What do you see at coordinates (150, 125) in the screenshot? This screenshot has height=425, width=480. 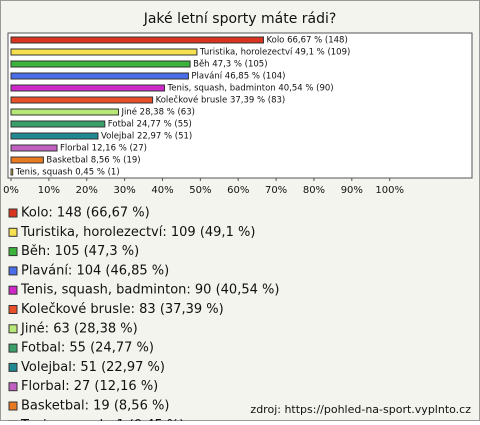 I see `value-label: Fotbal 24,77 % (55)` at bounding box center [150, 125].